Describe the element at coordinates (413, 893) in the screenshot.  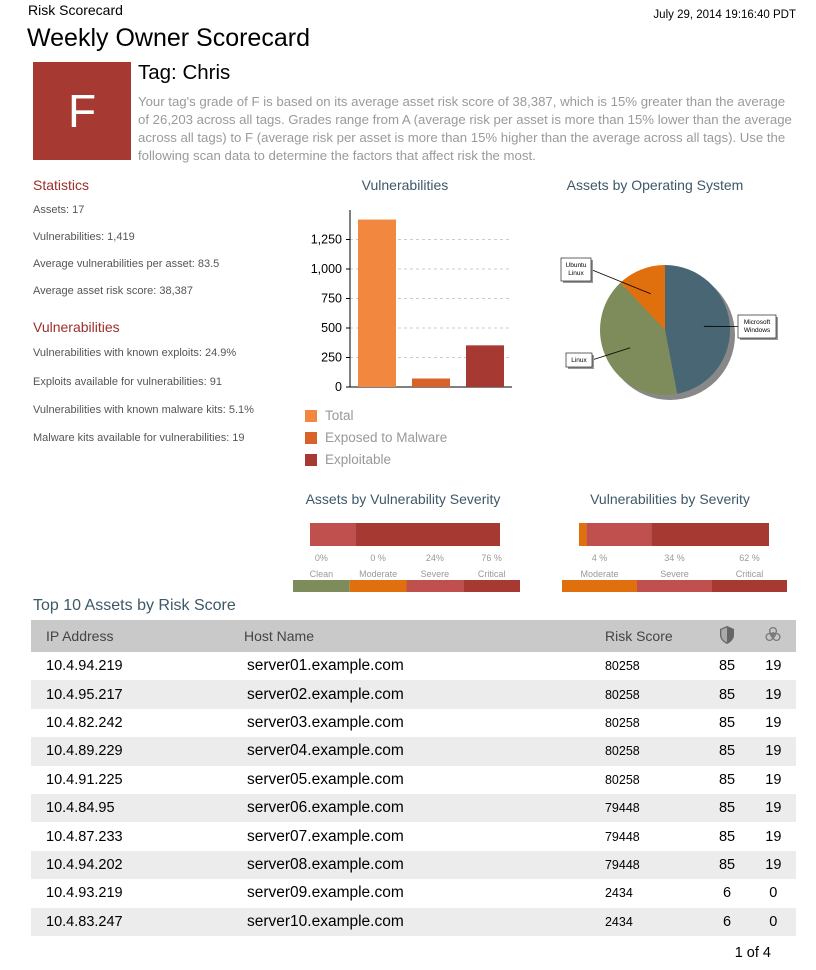
I see `table-row: 10.4.93.219 server09.example.com 2434 6 0` at that location.